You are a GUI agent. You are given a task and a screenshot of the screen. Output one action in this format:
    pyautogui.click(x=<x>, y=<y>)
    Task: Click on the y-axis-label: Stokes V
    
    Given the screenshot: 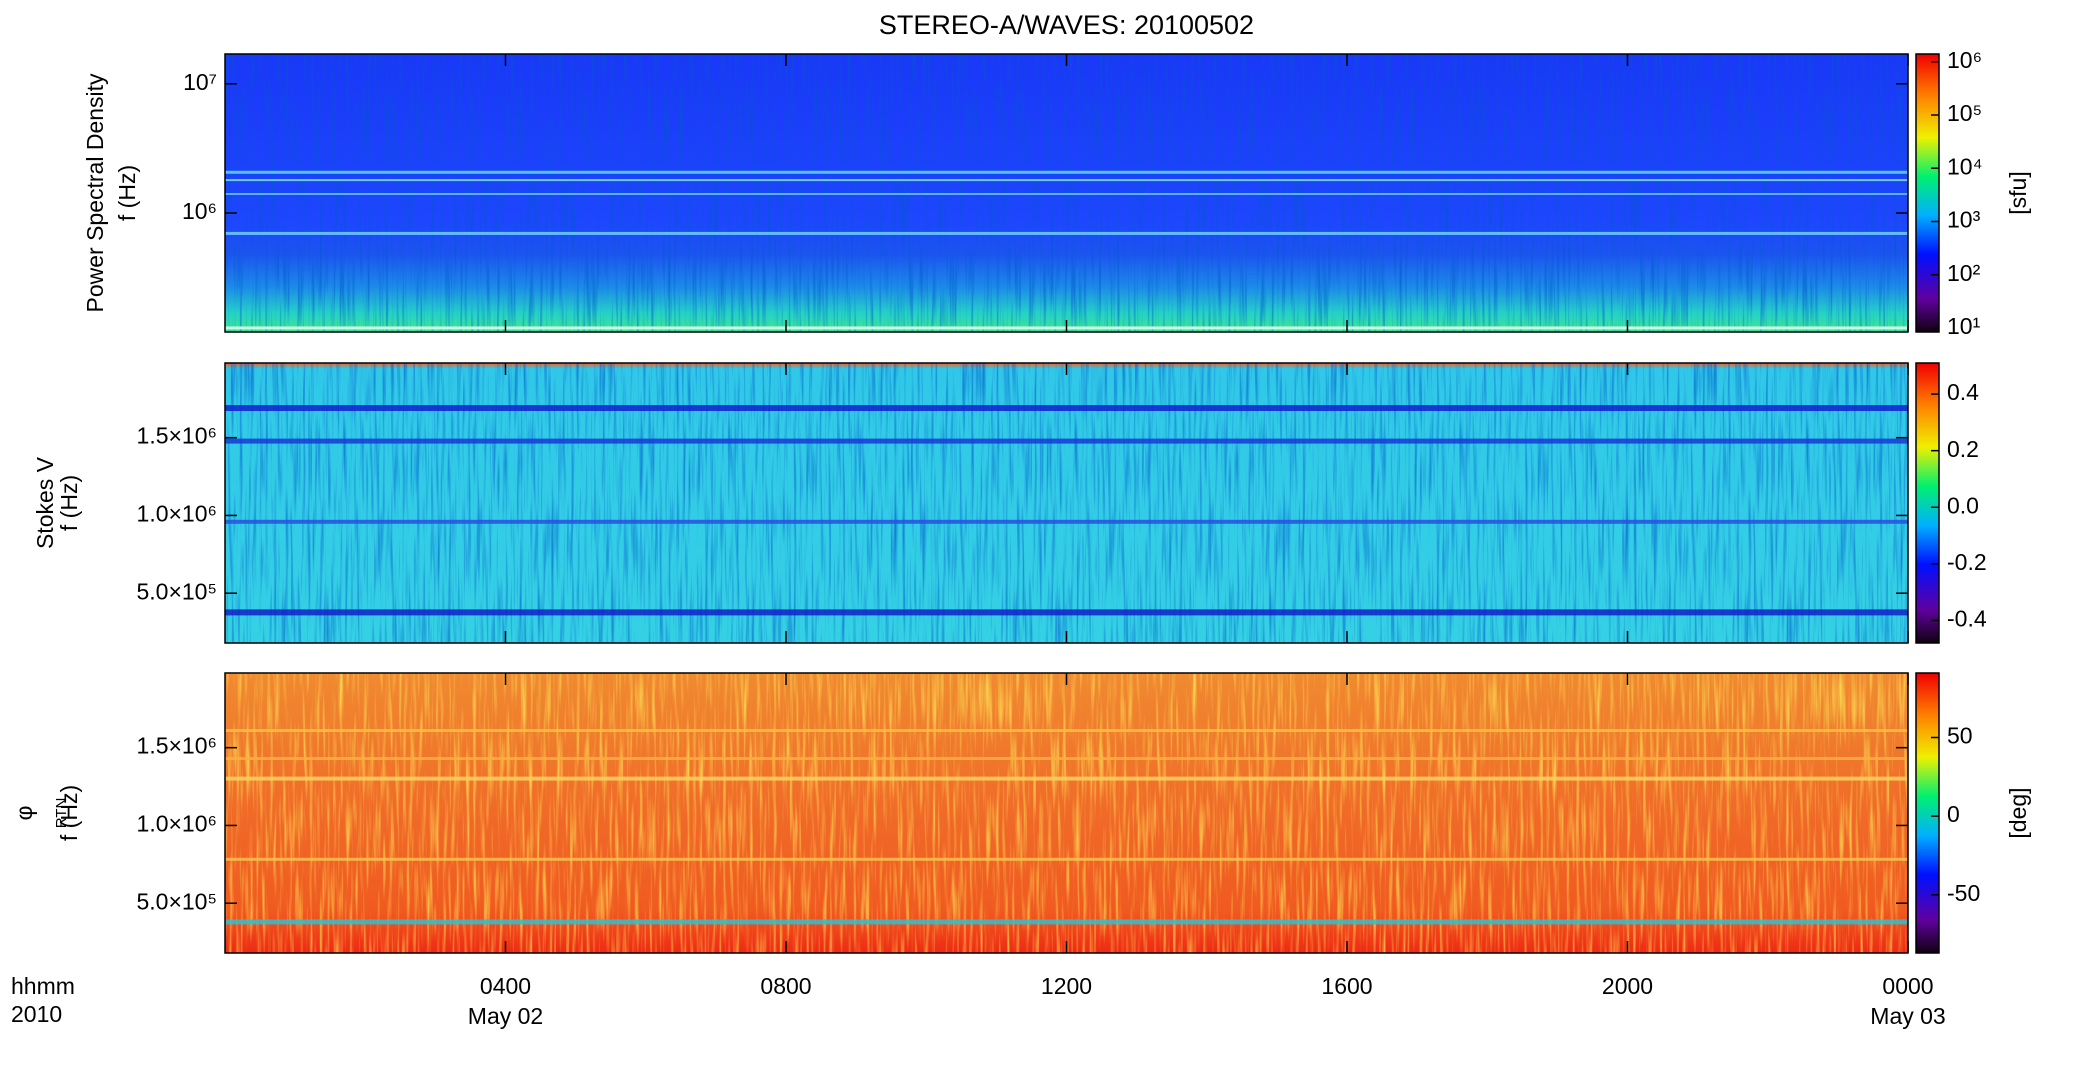 What is the action you would take?
    pyautogui.click(x=45, y=502)
    